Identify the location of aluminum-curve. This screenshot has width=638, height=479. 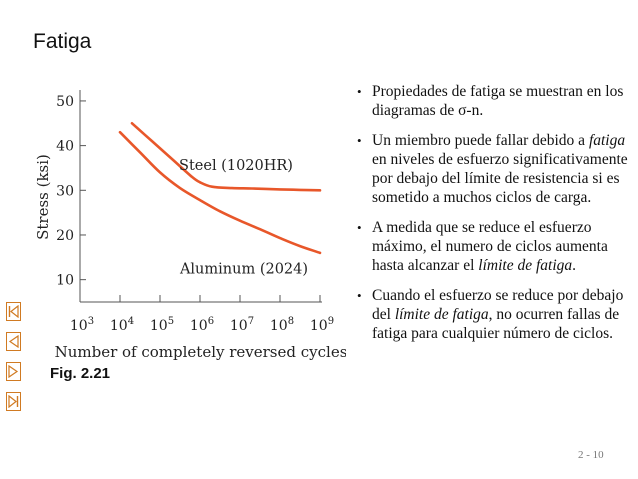
(220, 192).